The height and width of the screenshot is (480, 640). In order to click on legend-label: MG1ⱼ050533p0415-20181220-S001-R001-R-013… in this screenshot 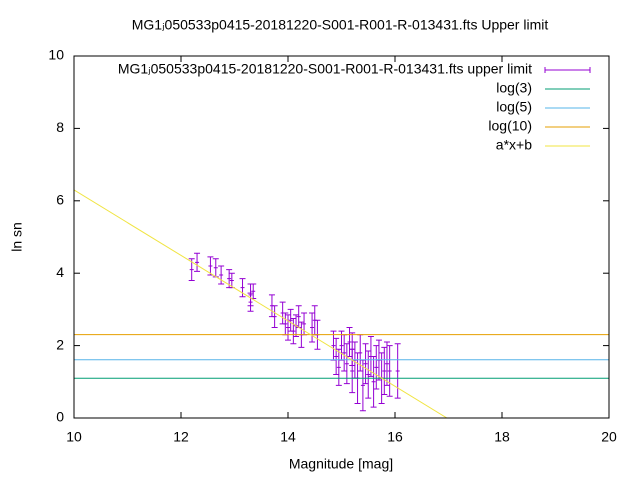, I will do `click(325, 69)`.